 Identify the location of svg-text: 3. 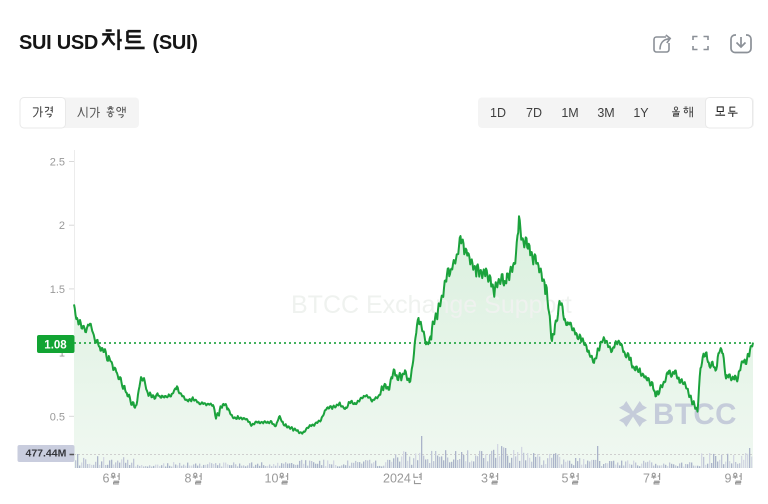
(484, 479).